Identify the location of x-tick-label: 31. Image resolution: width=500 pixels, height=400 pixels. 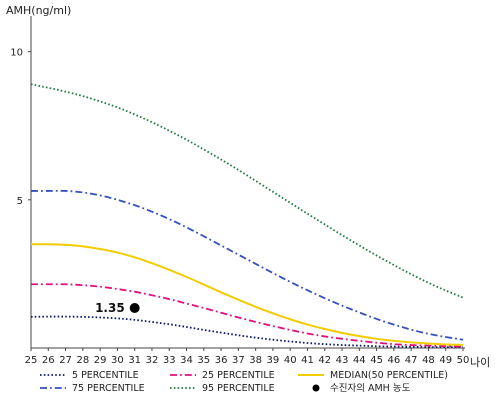
(134, 360).